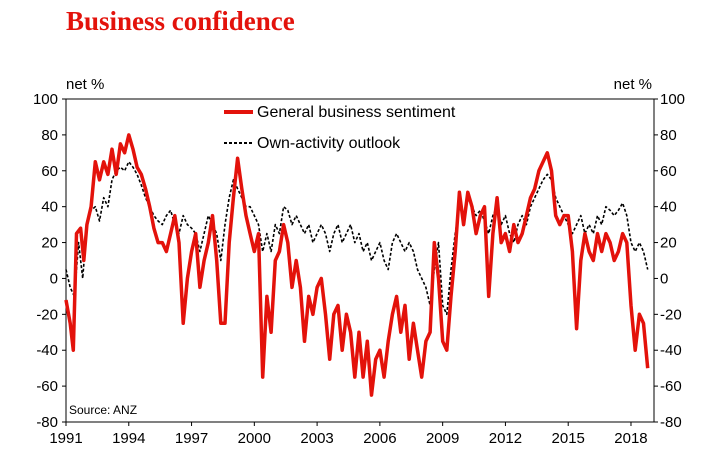  I want to click on x-tick-label: 2009, so click(442, 438).